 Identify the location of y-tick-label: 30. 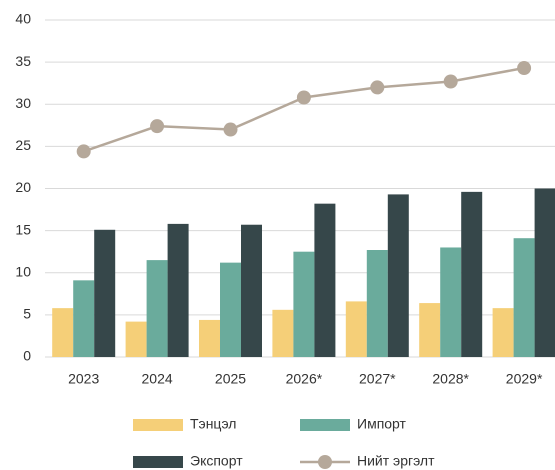
(23, 103).